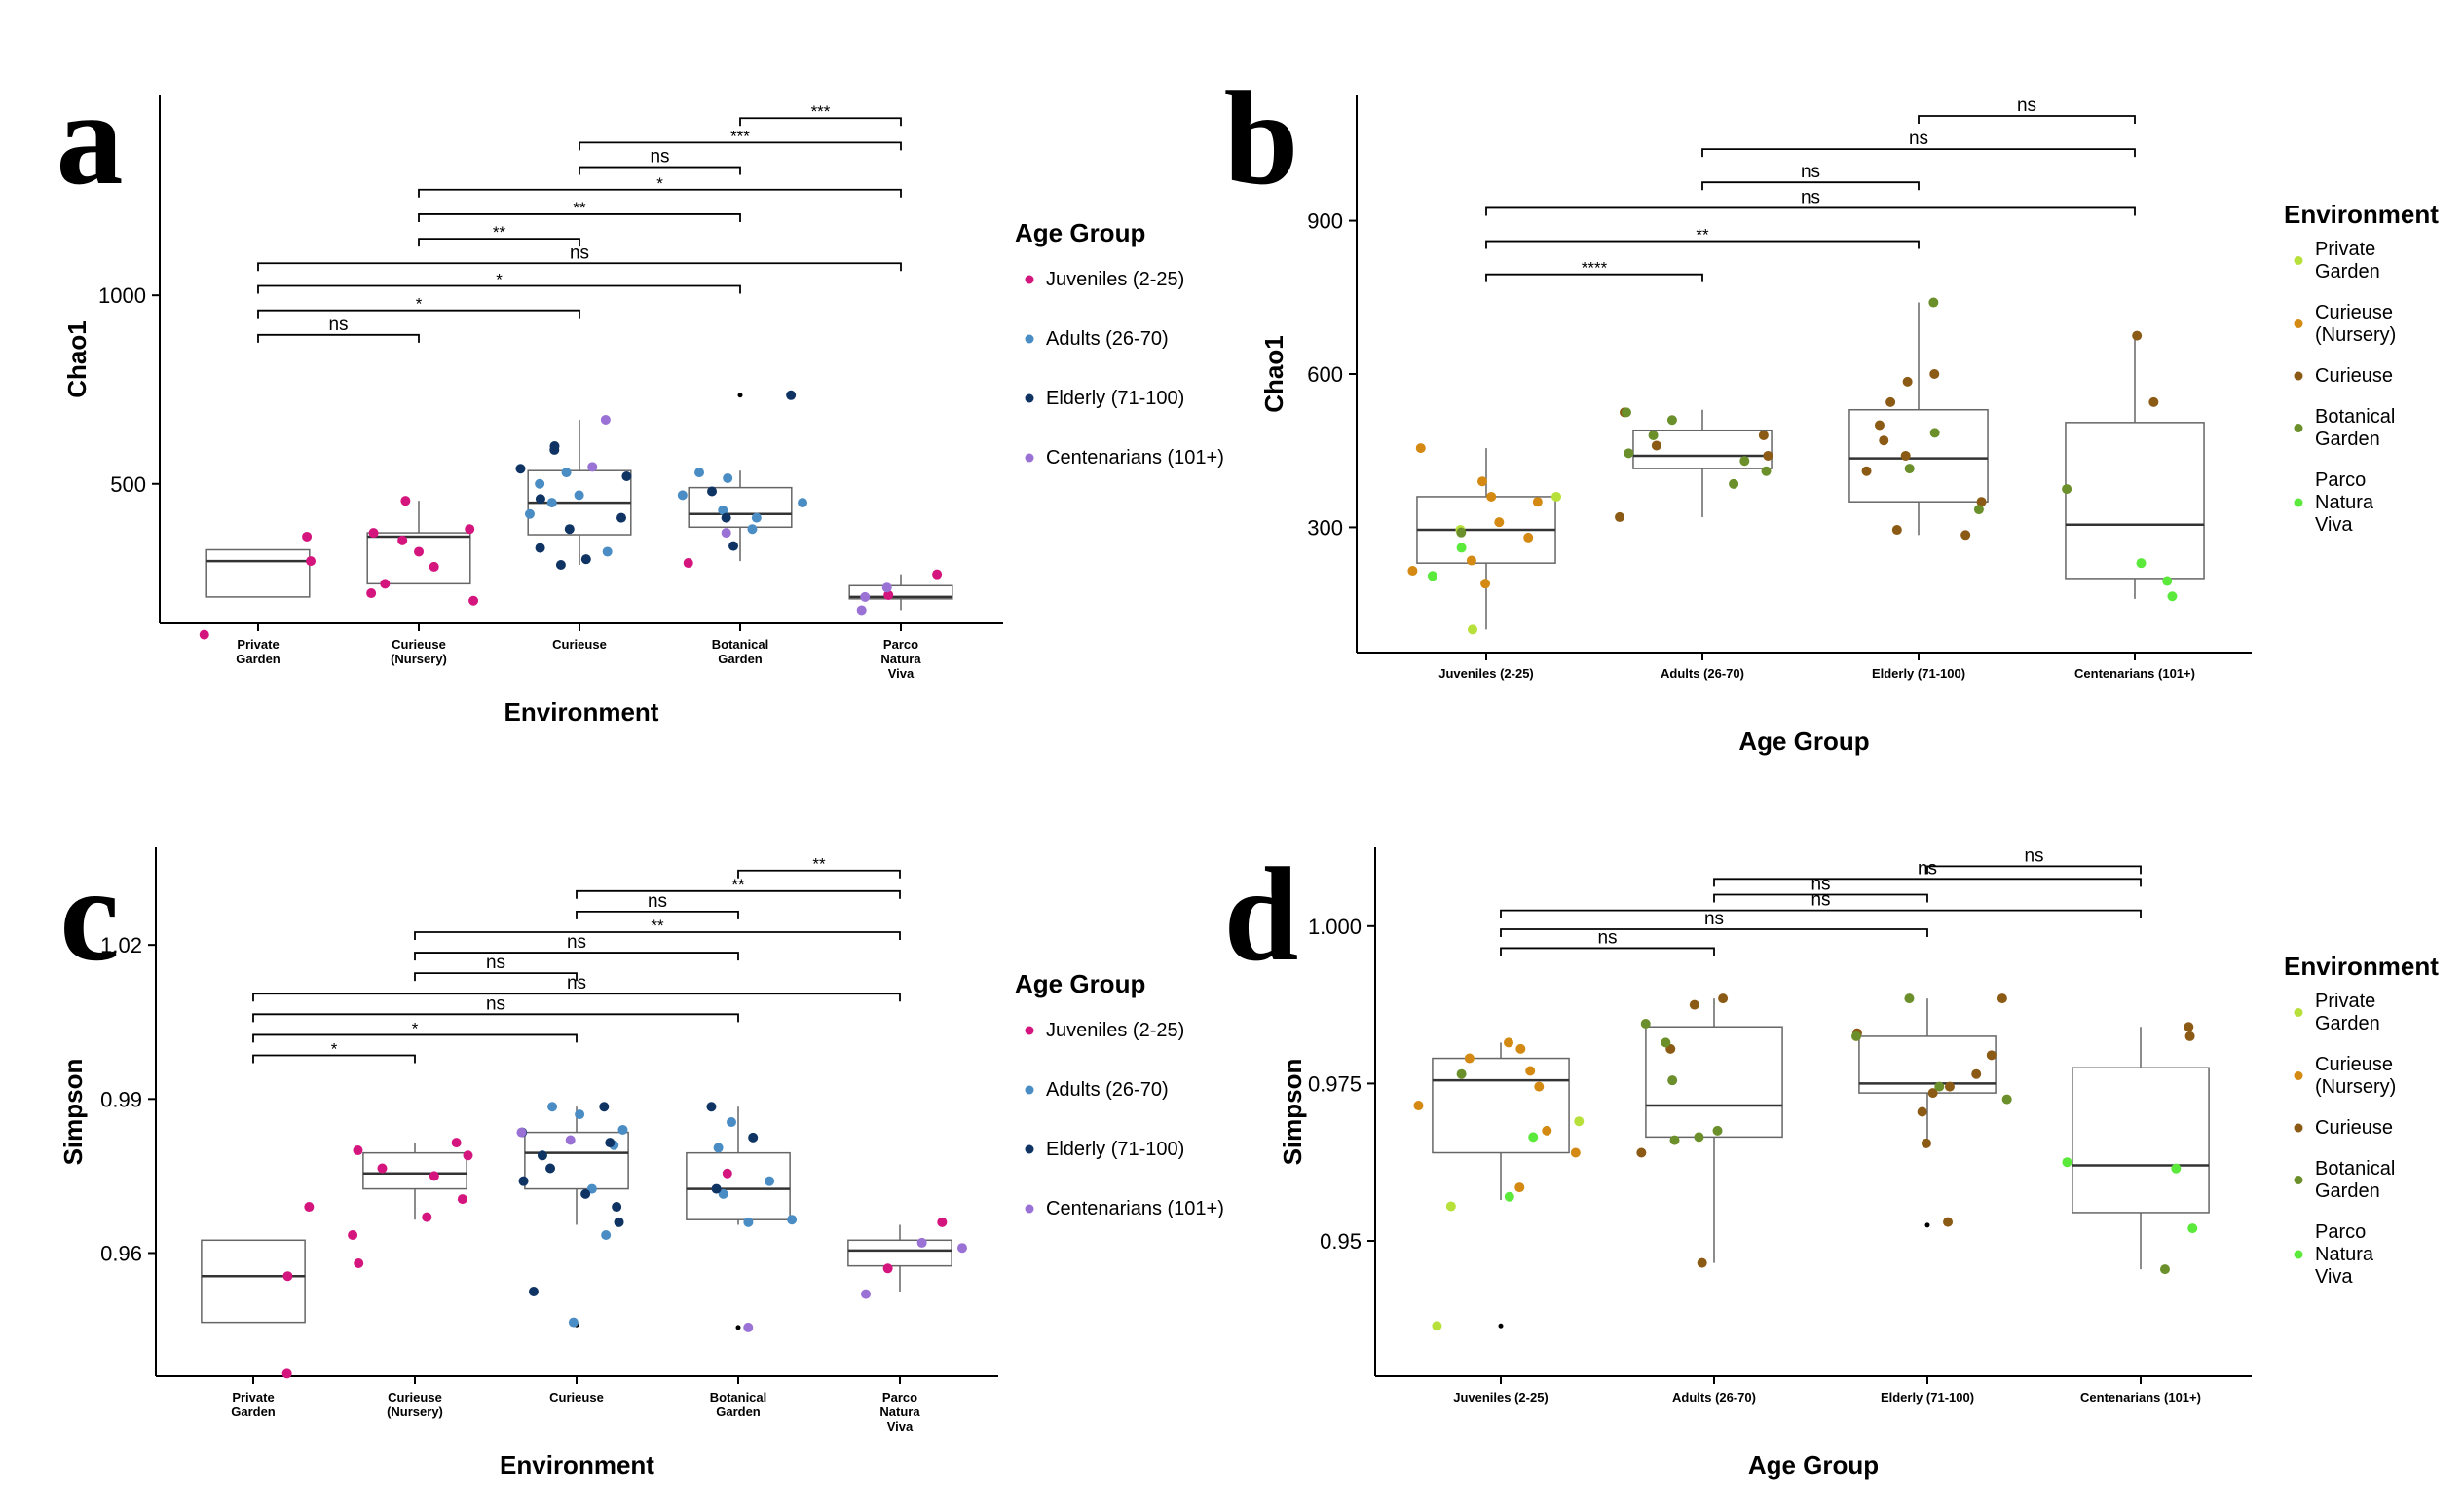 The image size is (2464, 1499). Describe the element at coordinates (740, 644) in the screenshot. I see `x-tick-label: Botanical` at that location.